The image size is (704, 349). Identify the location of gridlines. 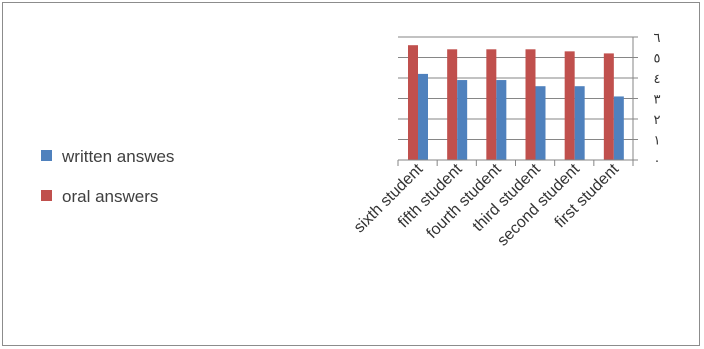
(515, 88).